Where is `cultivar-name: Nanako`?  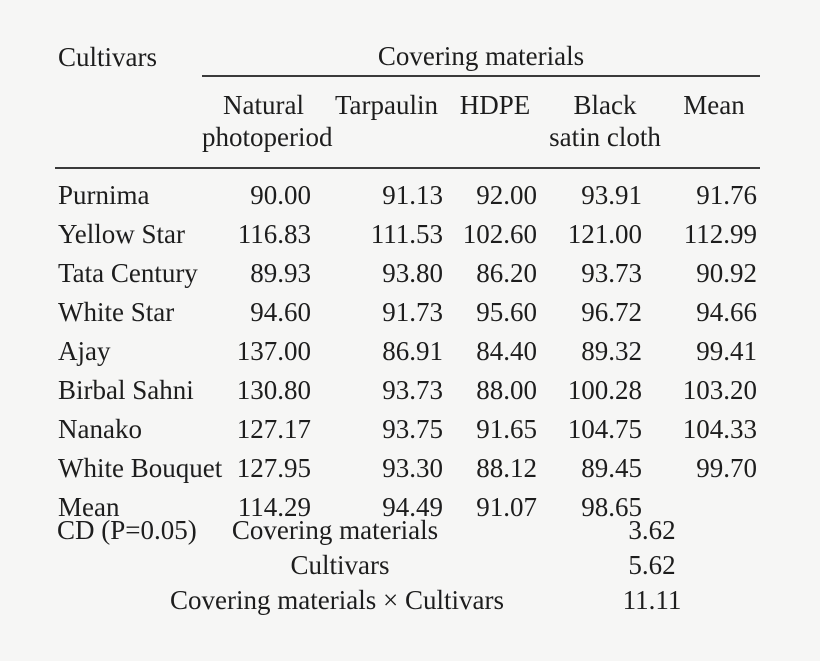 cultivar-name: Nanako is located at coordinates (100, 429).